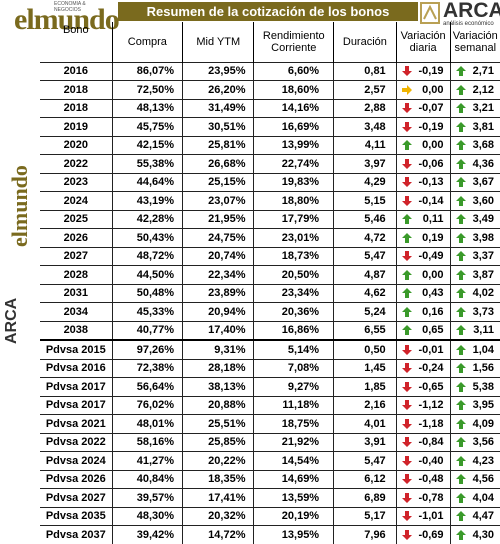 This screenshot has width=500, height=544. What do you see at coordinates (423, 423) in the screenshot?
I see `variacion-diaria-cell: -1,18` at bounding box center [423, 423].